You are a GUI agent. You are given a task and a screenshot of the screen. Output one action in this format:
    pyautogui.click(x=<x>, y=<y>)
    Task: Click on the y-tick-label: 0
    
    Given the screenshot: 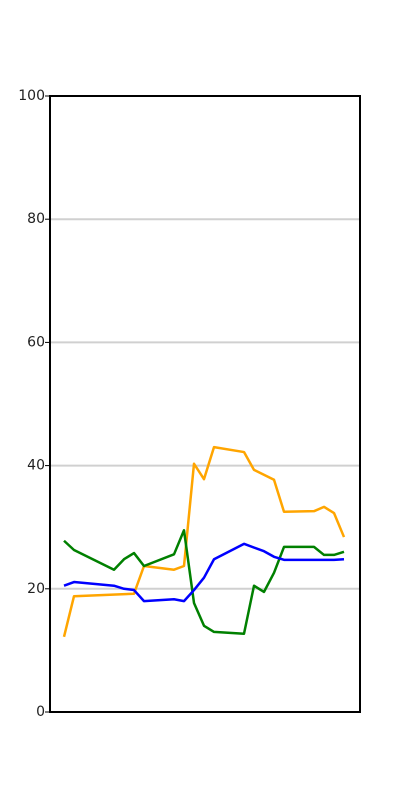 What is the action you would take?
    pyautogui.click(x=40, y=712)
    